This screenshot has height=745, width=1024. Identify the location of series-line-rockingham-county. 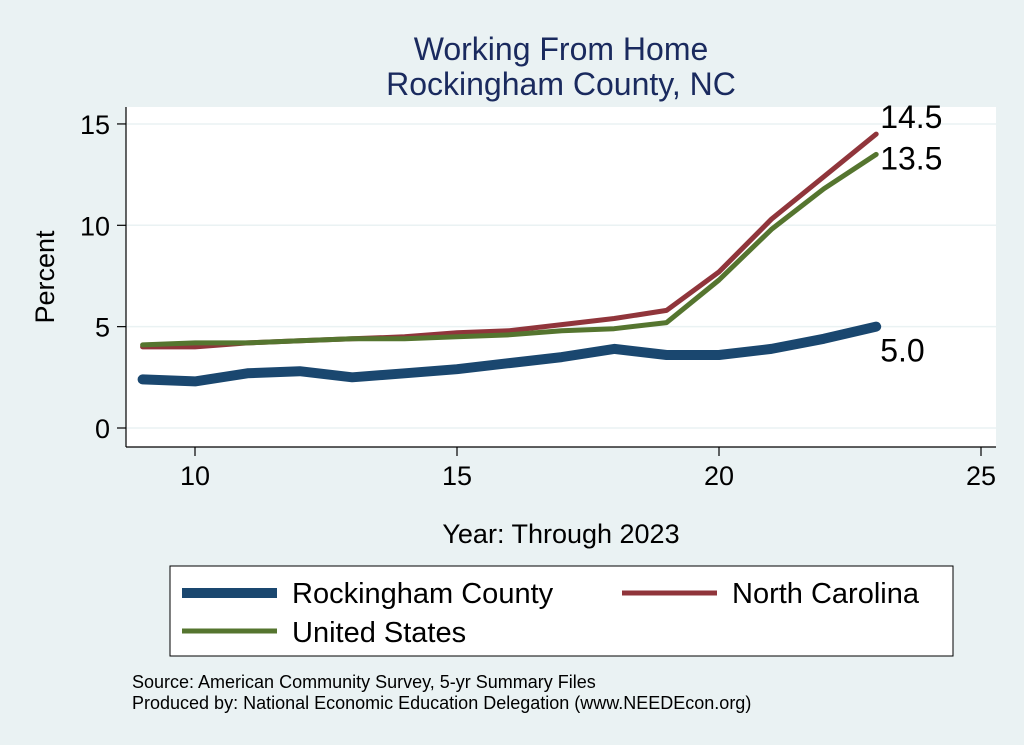
(509, 354).